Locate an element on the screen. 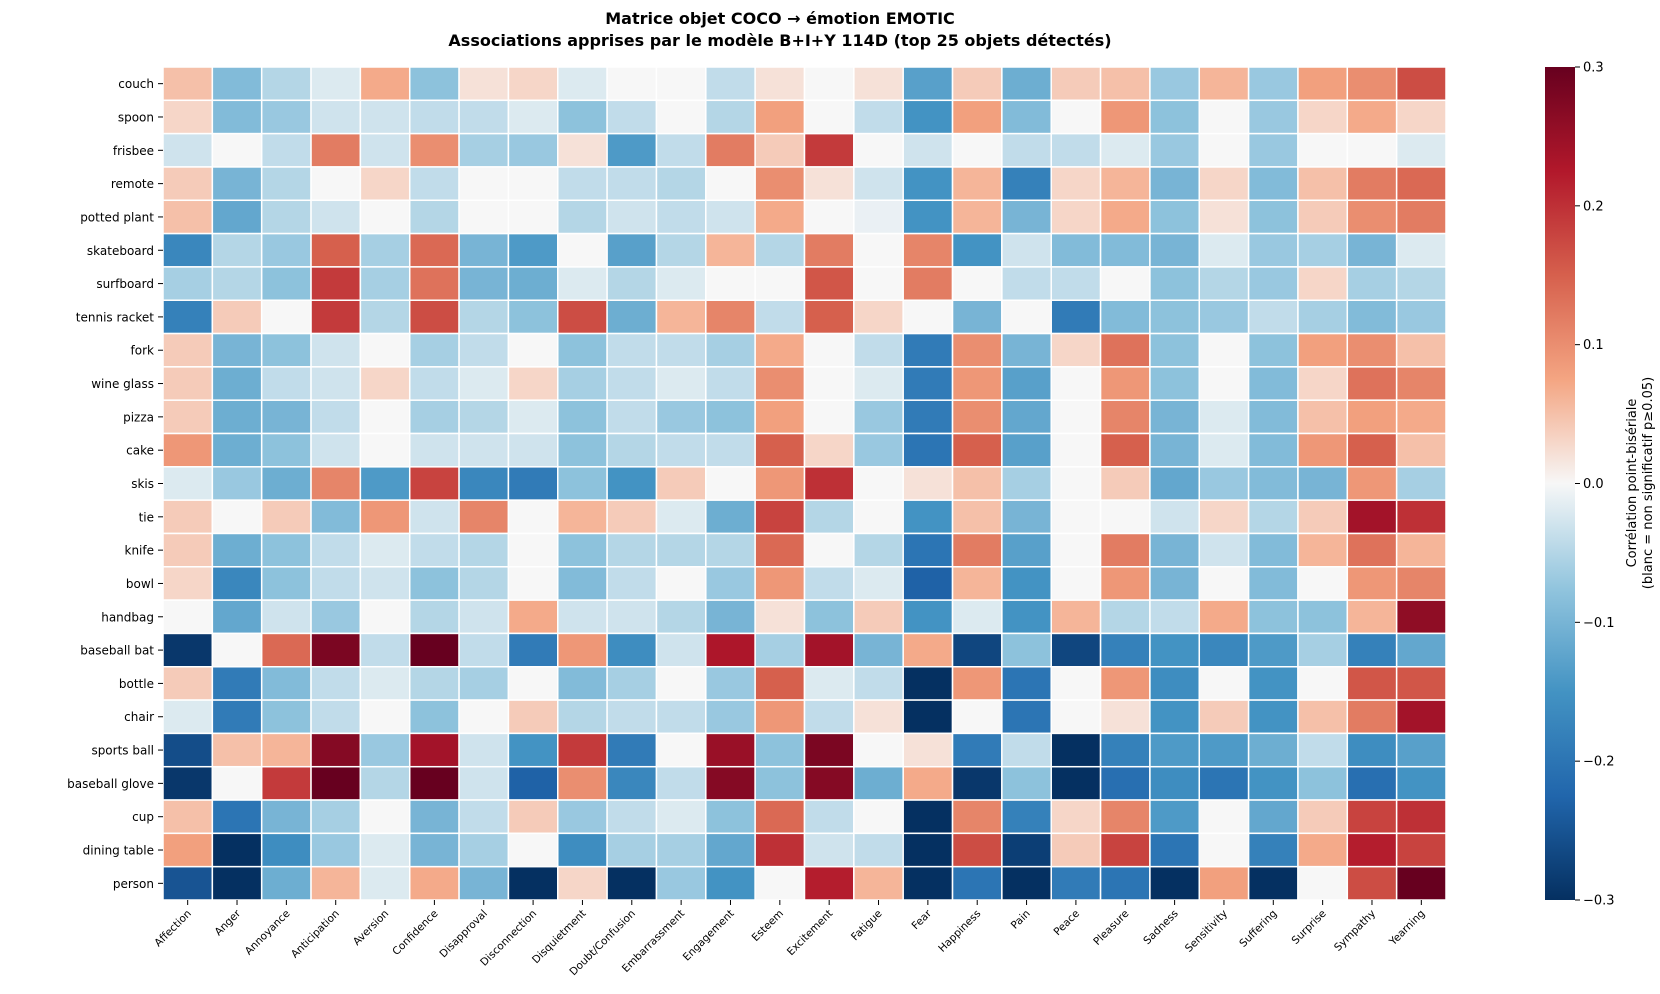 The width and height of the screenshot is (1660, 994). colorbar-tick-label: 0.1 is located at coordinates (1593, 345).